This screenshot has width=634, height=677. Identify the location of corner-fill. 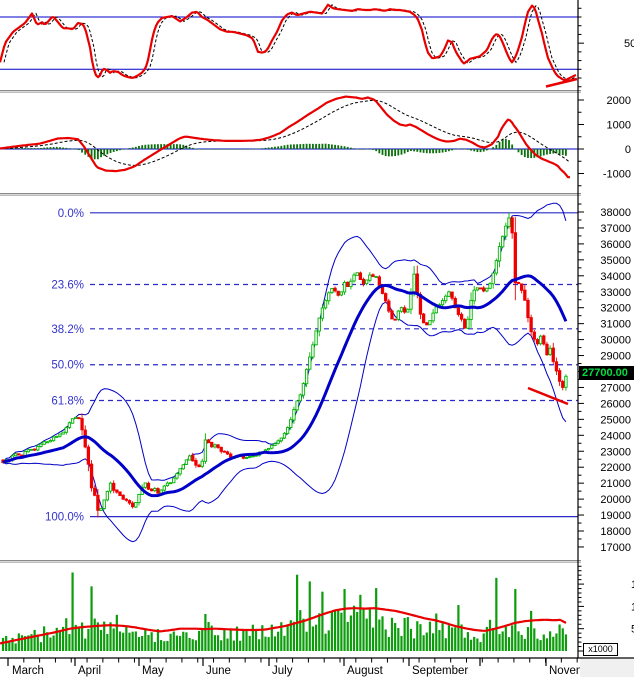
(607, 668).